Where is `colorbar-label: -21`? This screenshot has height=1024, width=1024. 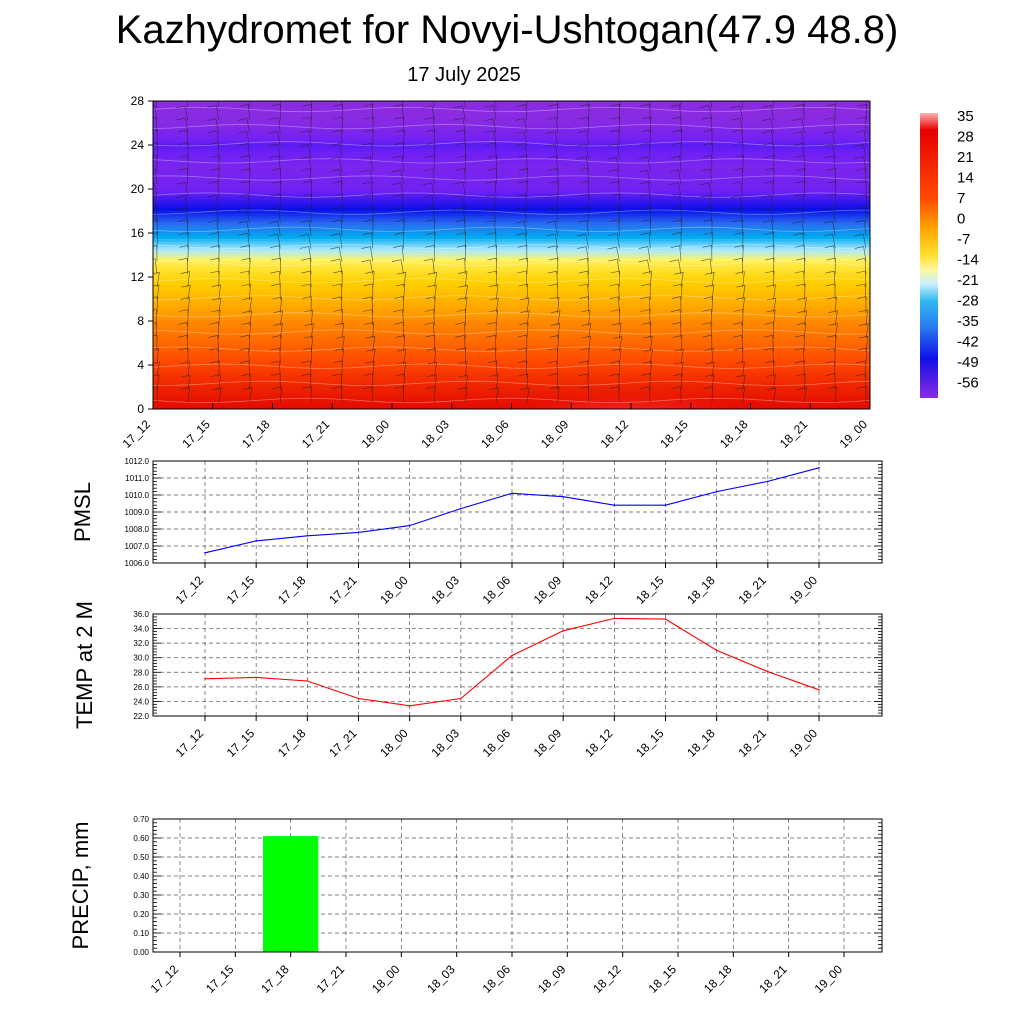 colorbar-label: -21 is located at coordinates (968, 280).